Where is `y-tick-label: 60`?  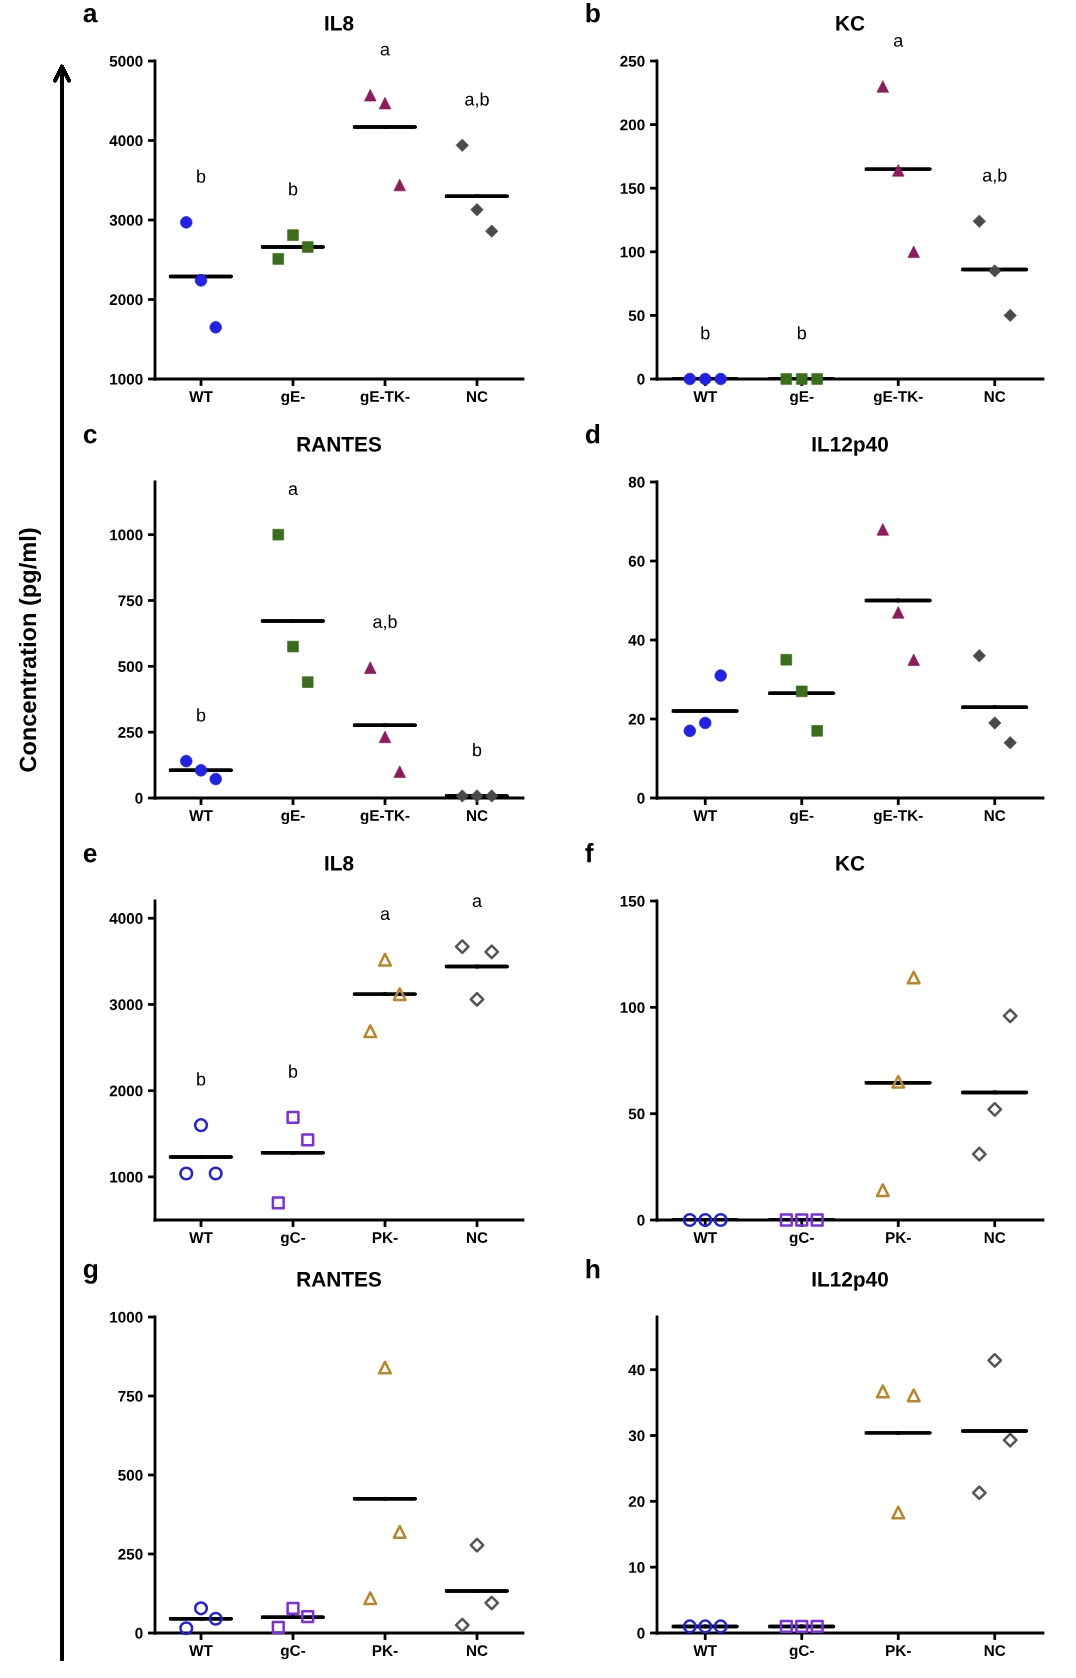
y-tick-label: 60 is located at coordinates (636, 561).